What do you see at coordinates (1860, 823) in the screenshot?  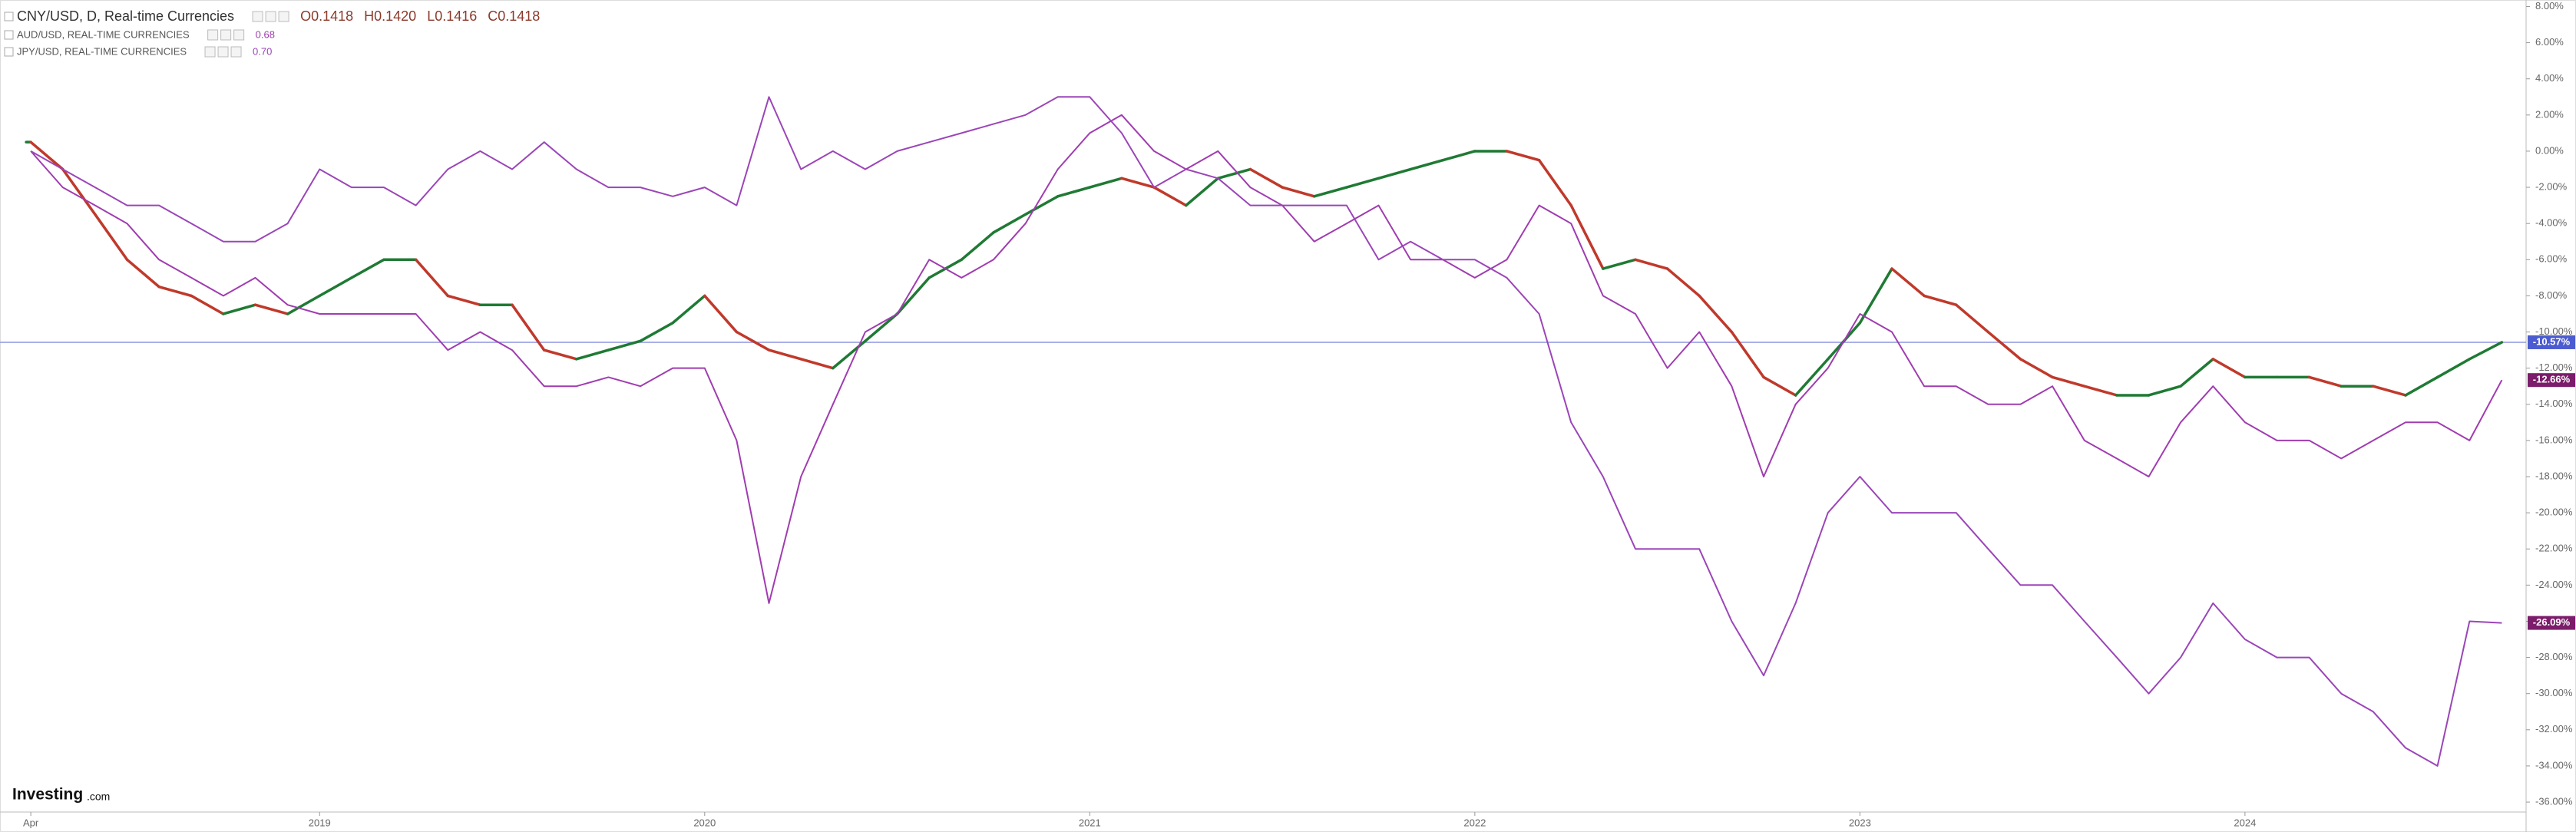 I see `x-tick-label: 2023` at bounding box center [1860, 823].